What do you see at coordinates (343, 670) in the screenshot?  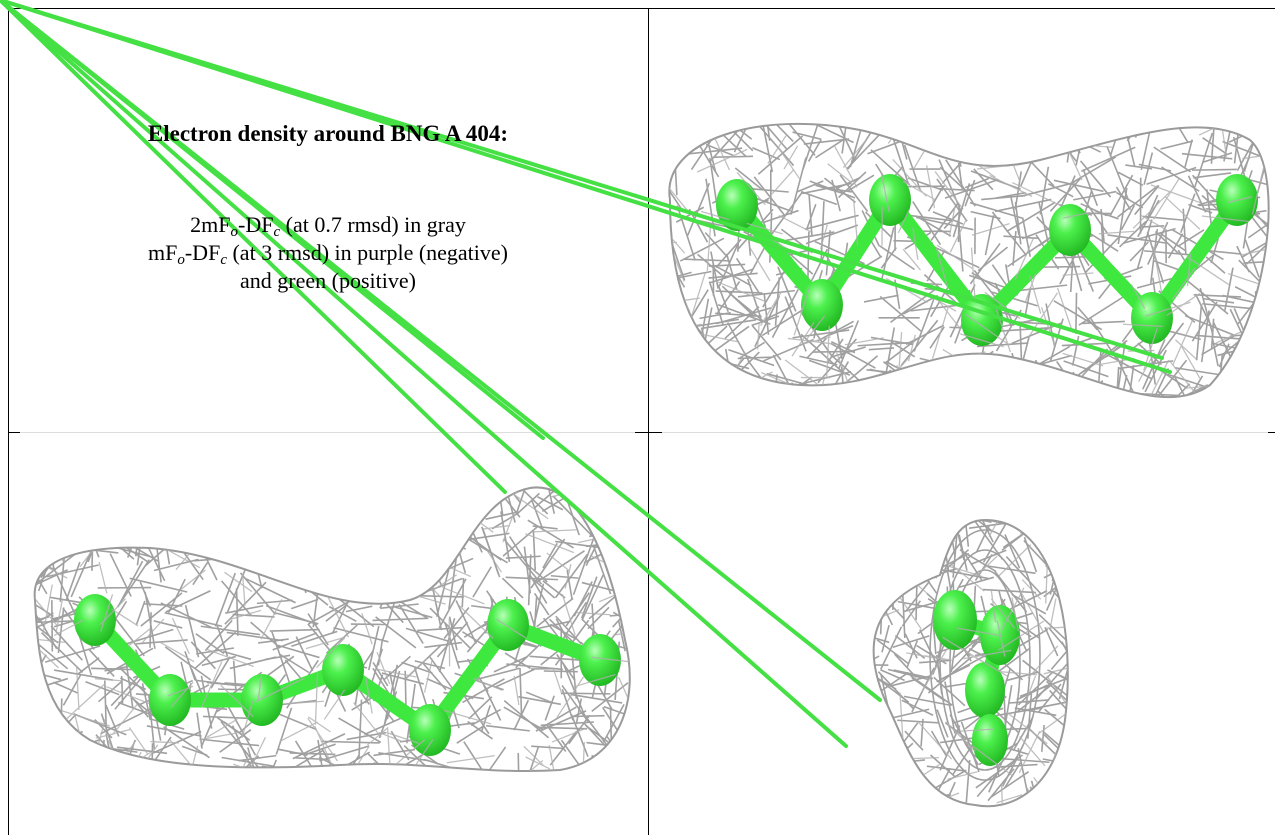 I see `atom` at bounding box center [343, 670].